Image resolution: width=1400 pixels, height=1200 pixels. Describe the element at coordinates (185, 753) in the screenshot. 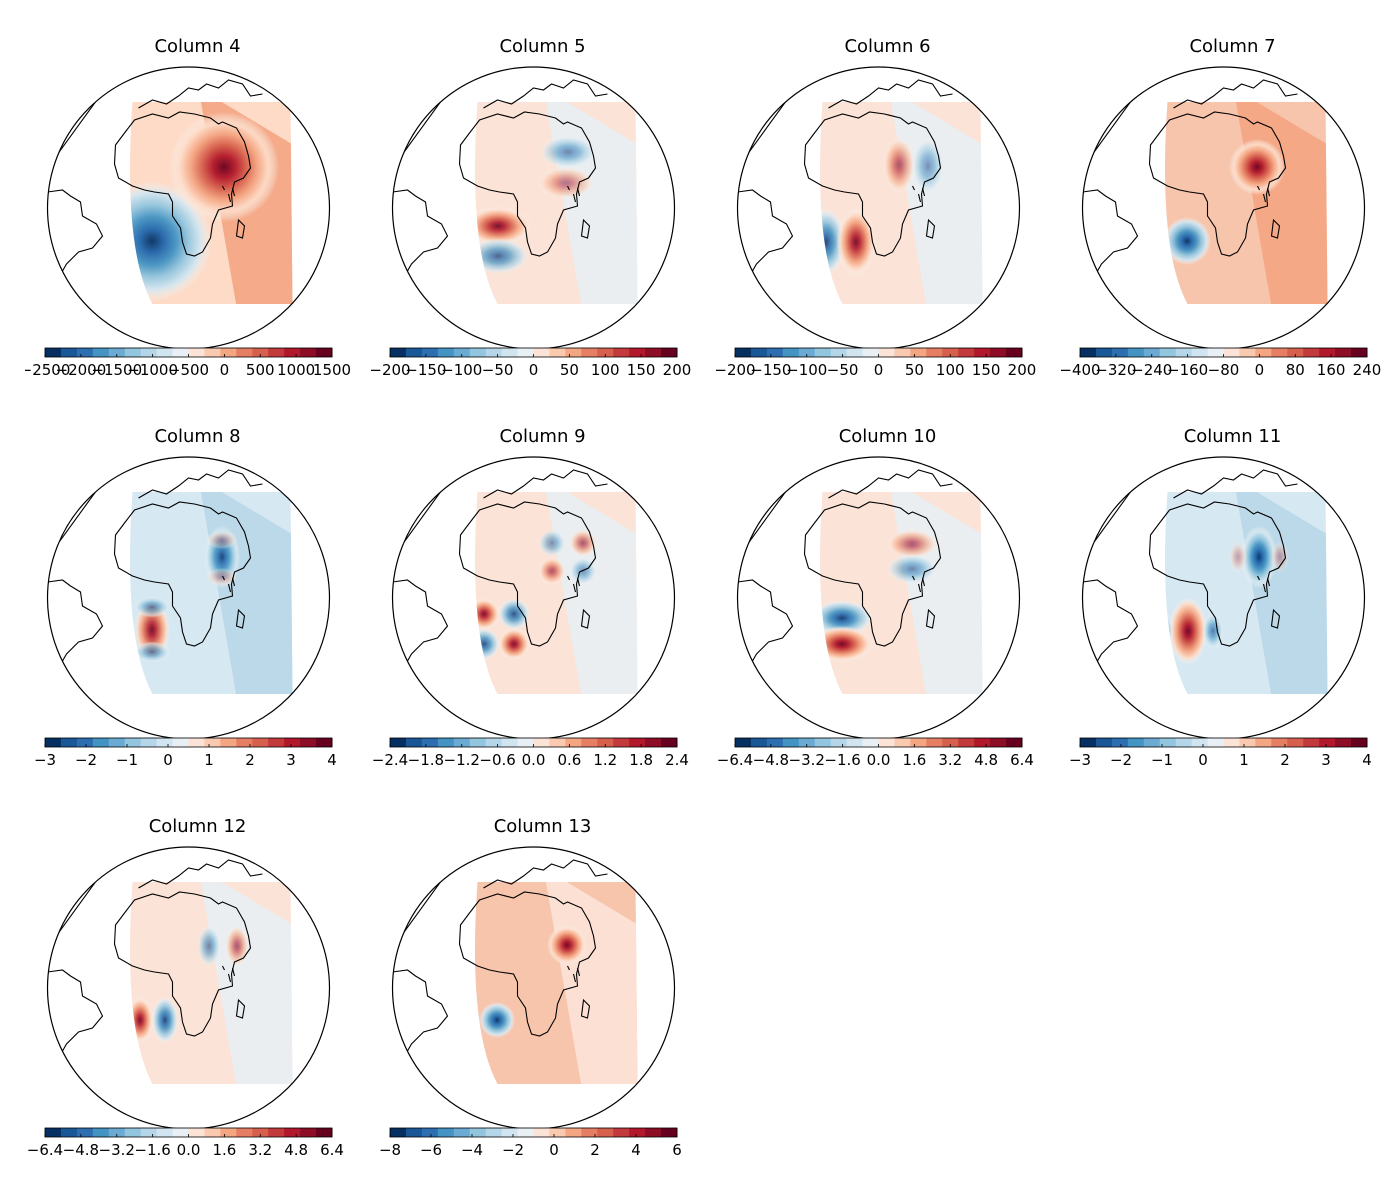

I see `colorbar: −3 −2 −1 0 1 2 3 4` at that location.